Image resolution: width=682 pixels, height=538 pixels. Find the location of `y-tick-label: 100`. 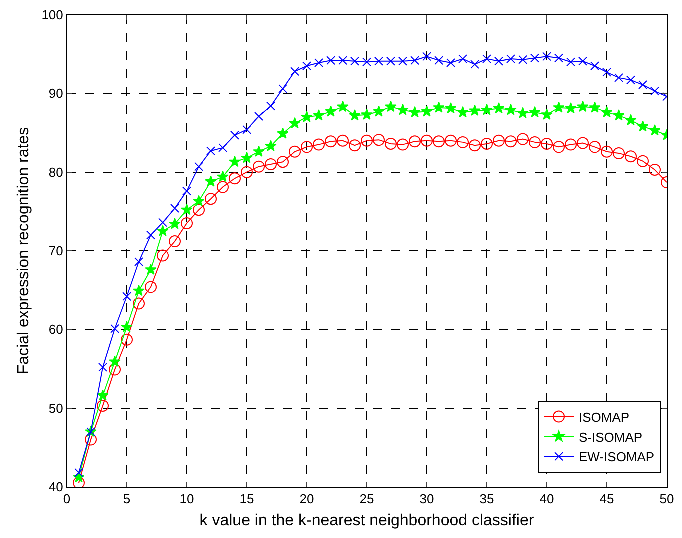

y-tick-label: 100 is located at coordinates (53, 15).